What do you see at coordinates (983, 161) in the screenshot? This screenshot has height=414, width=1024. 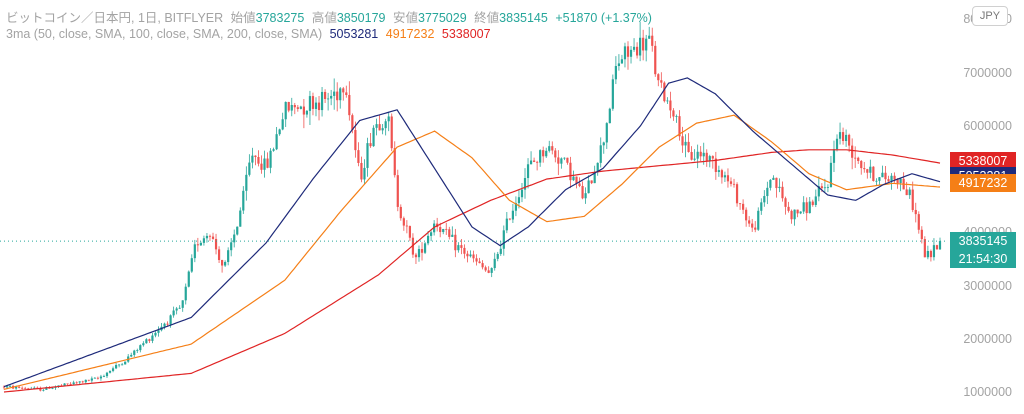 I see `ma200-price-tag: 5338007` at bounding box center [983, 161].